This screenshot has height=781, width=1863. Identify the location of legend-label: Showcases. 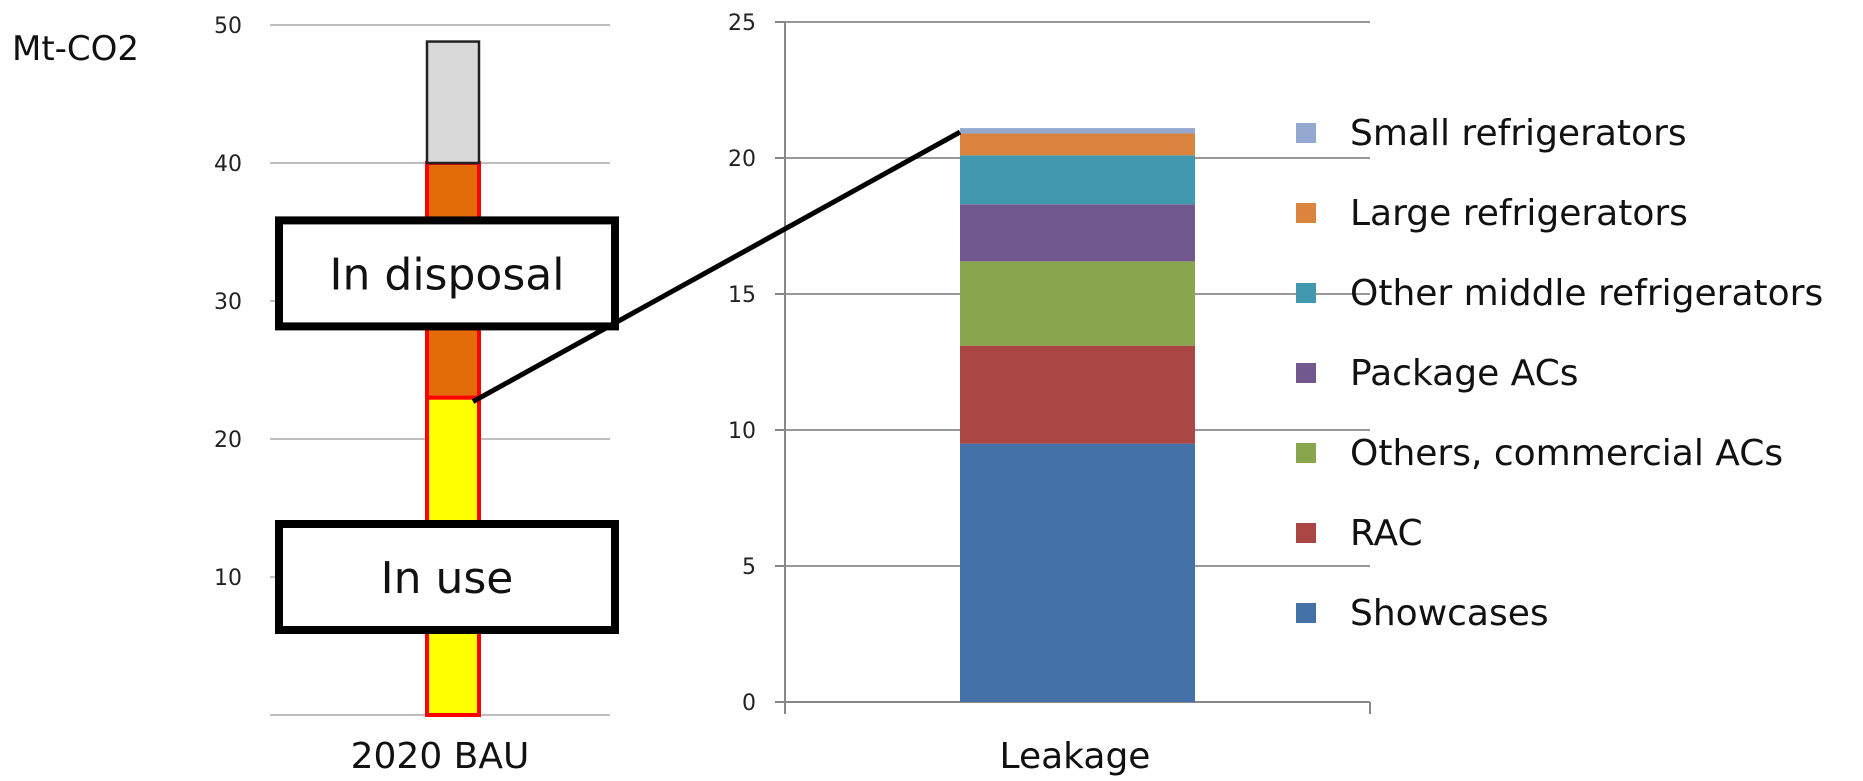
(1449, 613).